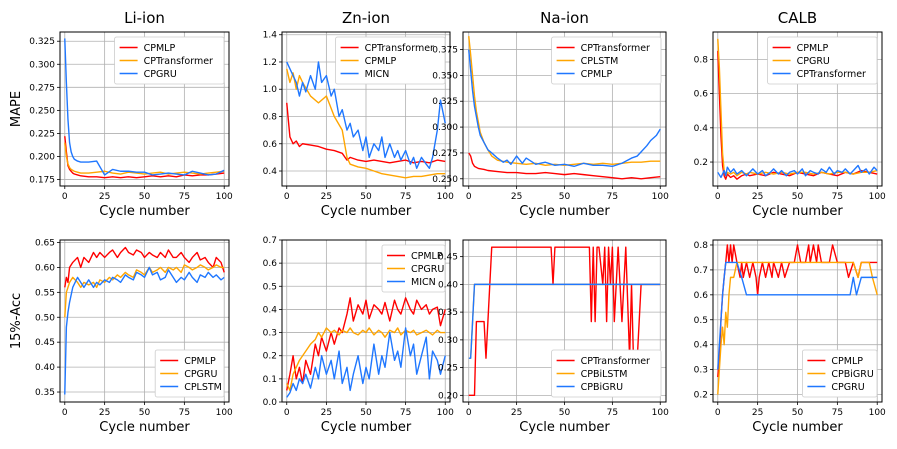 The height and width of the screenshot is (449, 897). I want to click on legend-entry: CPBiGRU, so click(602, 387).